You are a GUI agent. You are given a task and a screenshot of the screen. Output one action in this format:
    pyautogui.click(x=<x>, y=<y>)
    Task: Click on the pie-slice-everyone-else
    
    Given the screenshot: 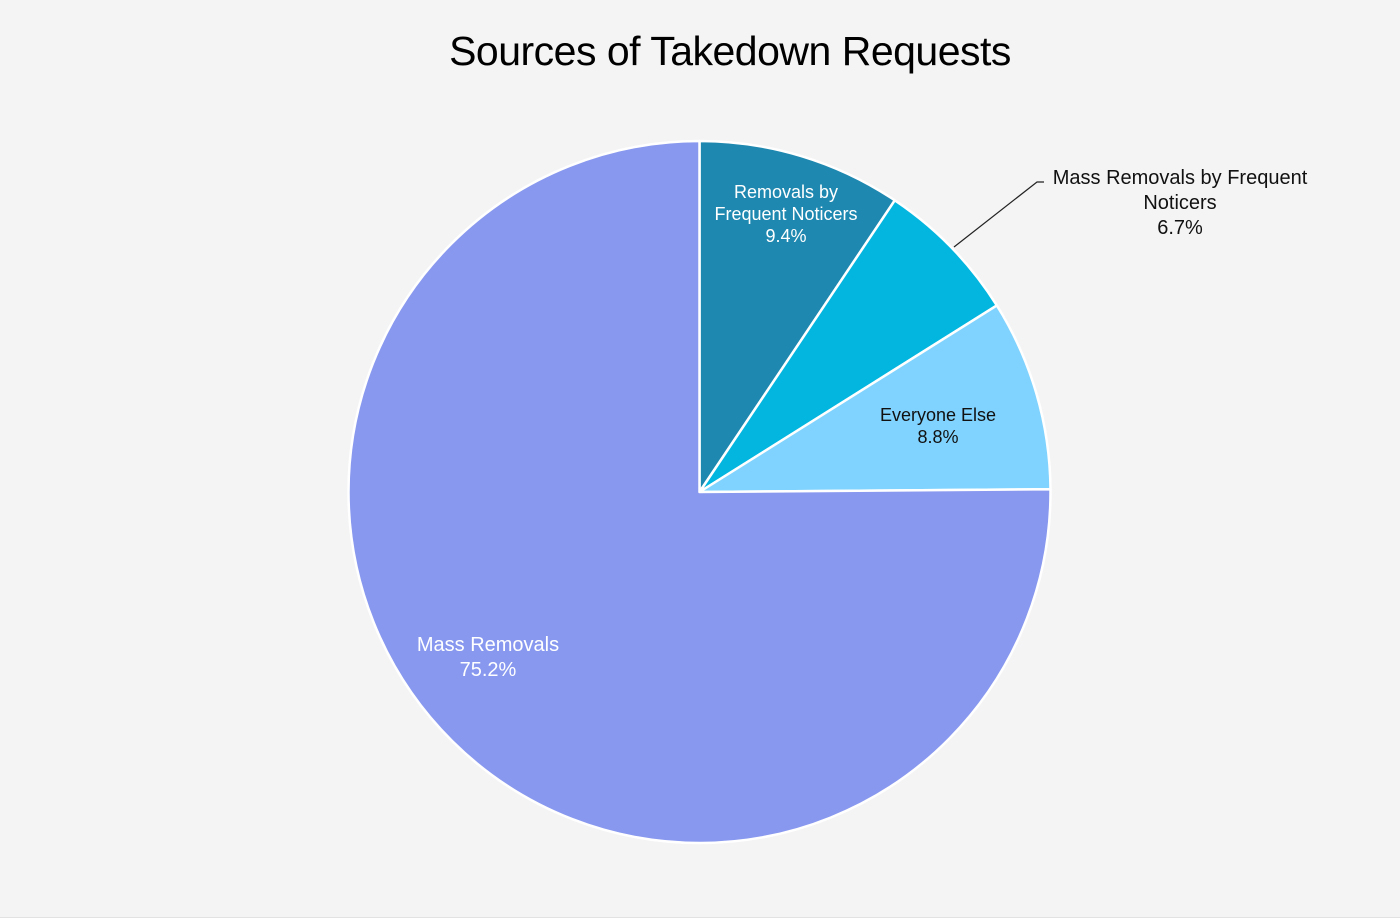 What is the action you would take?
    pyautogui.click(x=875, y=399)
    